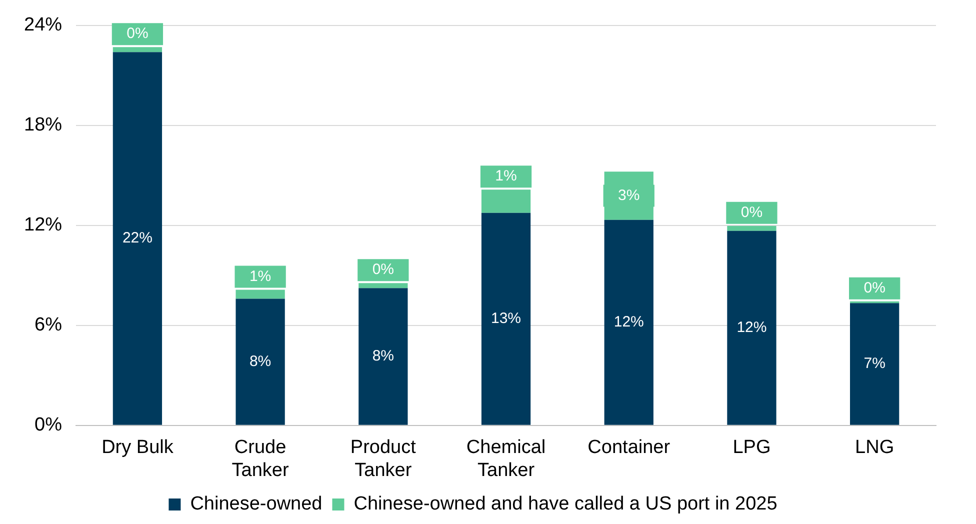  I want to click on data-label: 22%, so click(137, 238).